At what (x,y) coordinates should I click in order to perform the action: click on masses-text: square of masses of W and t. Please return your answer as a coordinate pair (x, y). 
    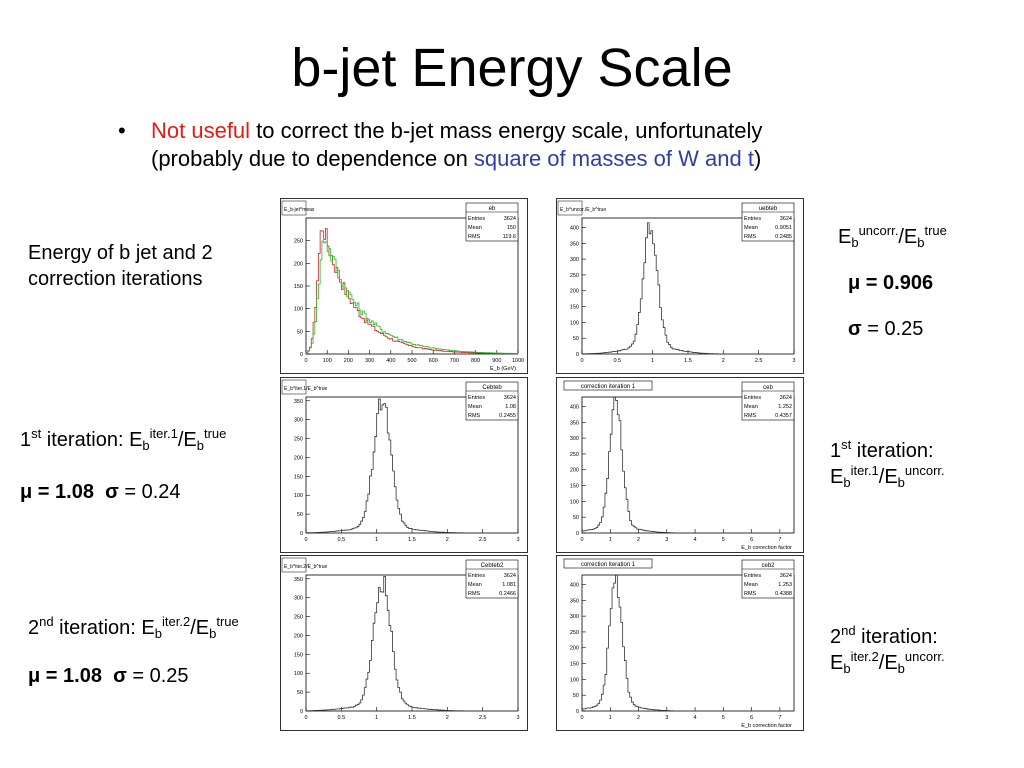
    Looking at the image, I should click on (613, 158).